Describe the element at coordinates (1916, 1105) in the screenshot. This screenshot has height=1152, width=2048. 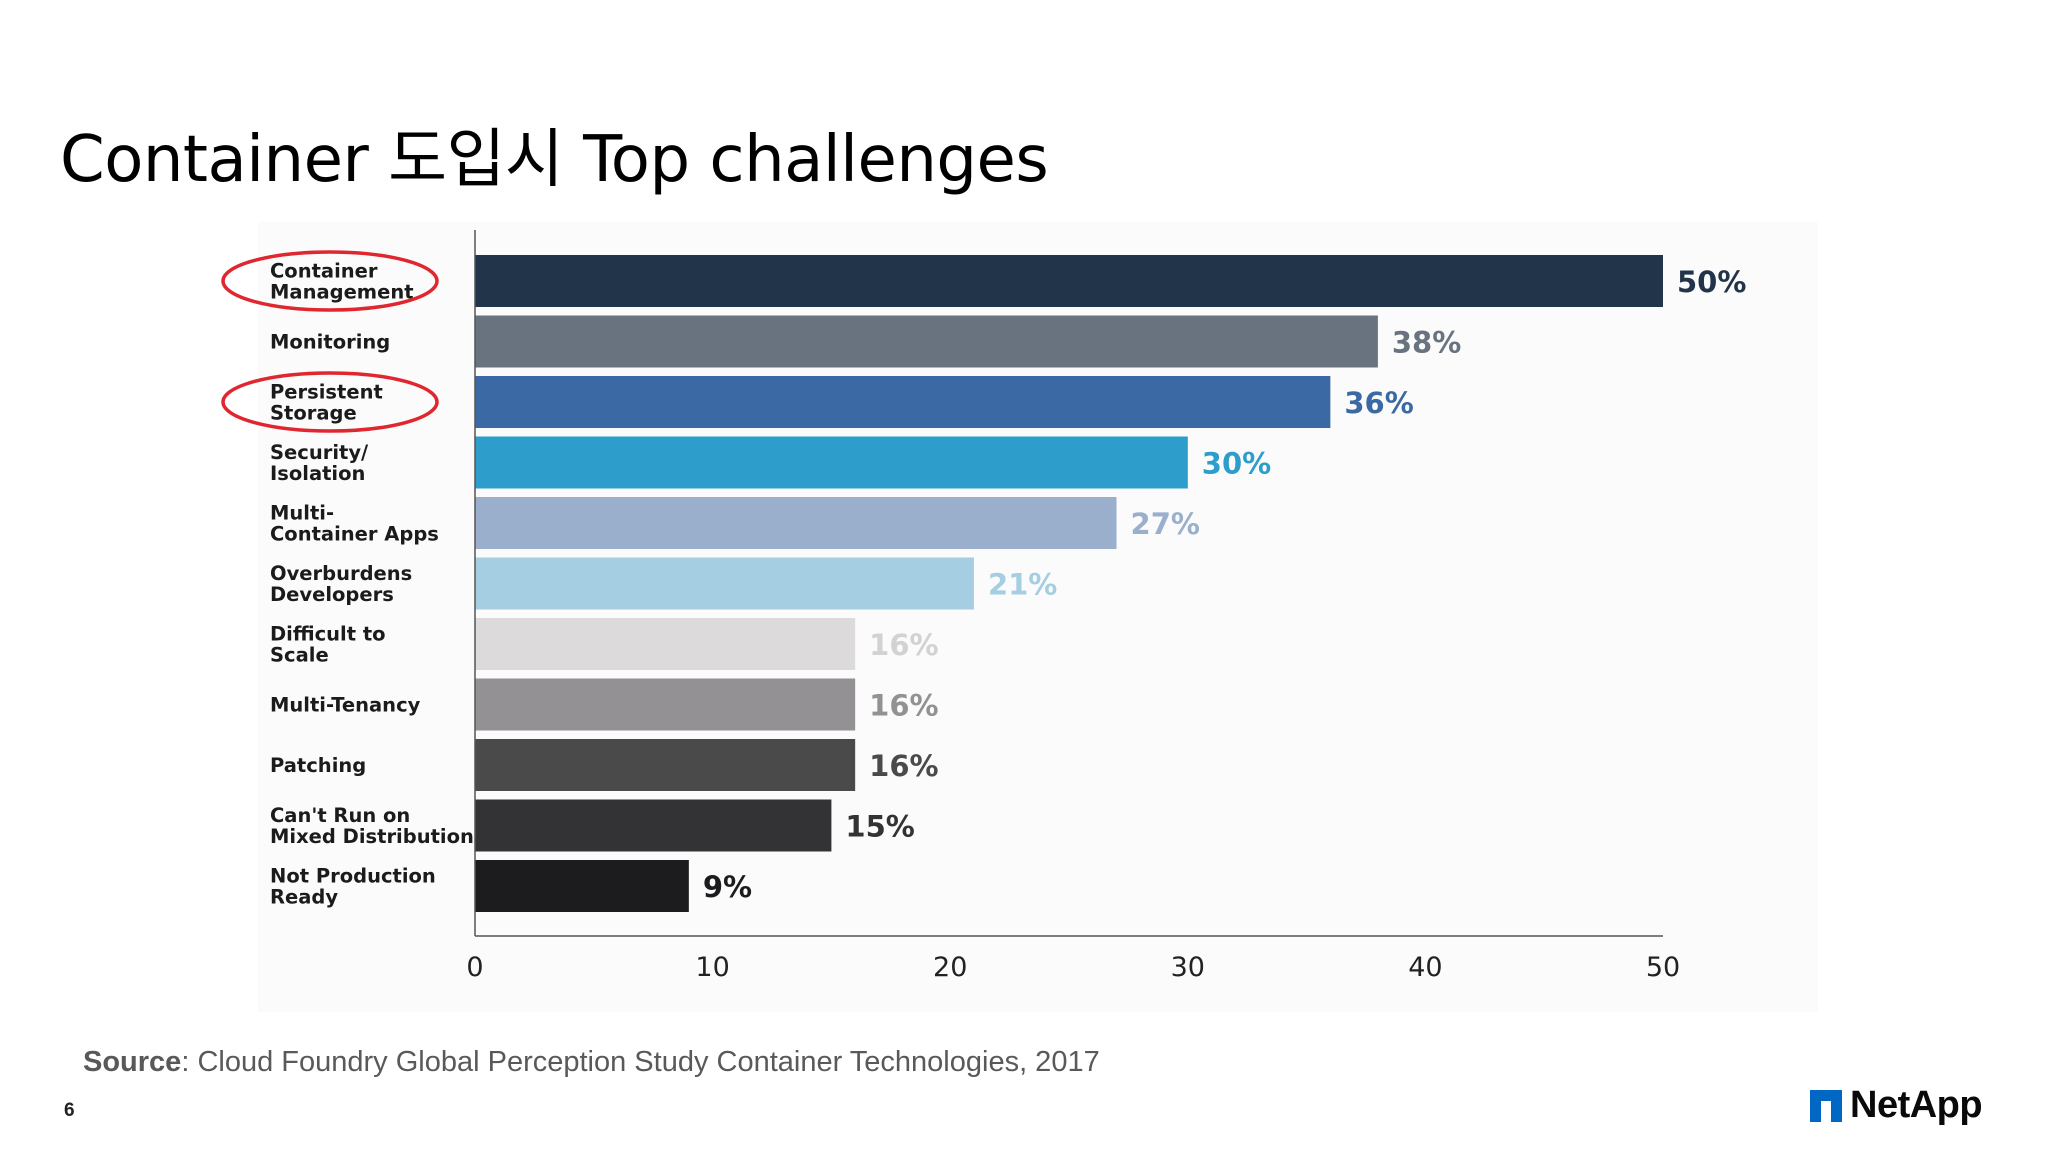
I see `logo-text: NetApp` at that location.